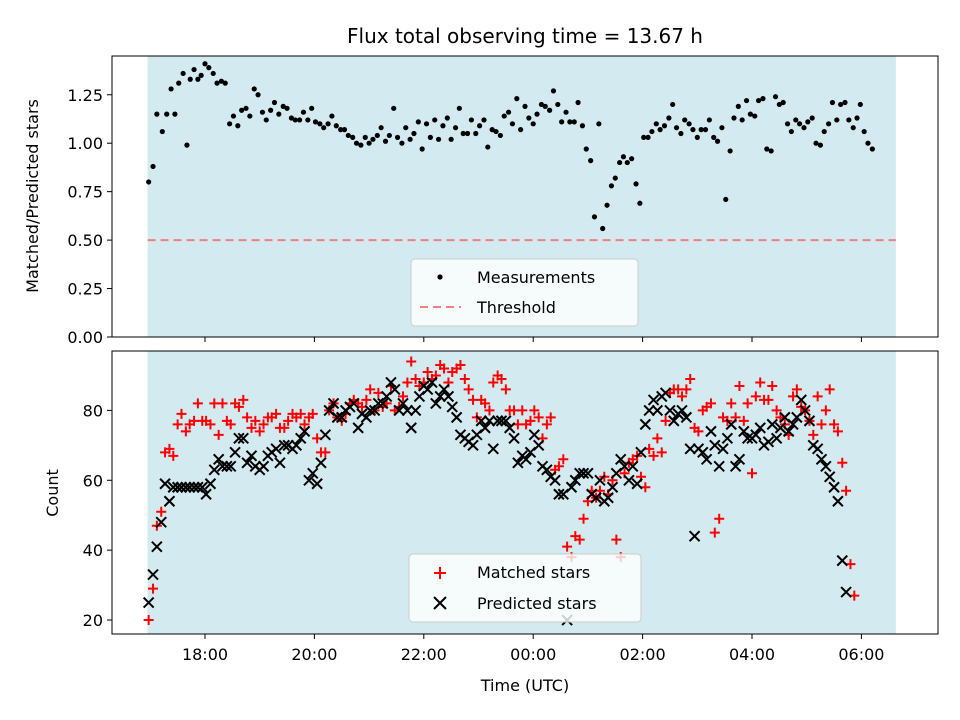 This screenshot has height=720, width=960. I want to click on y-tick-label: 40, so click(93, 550).